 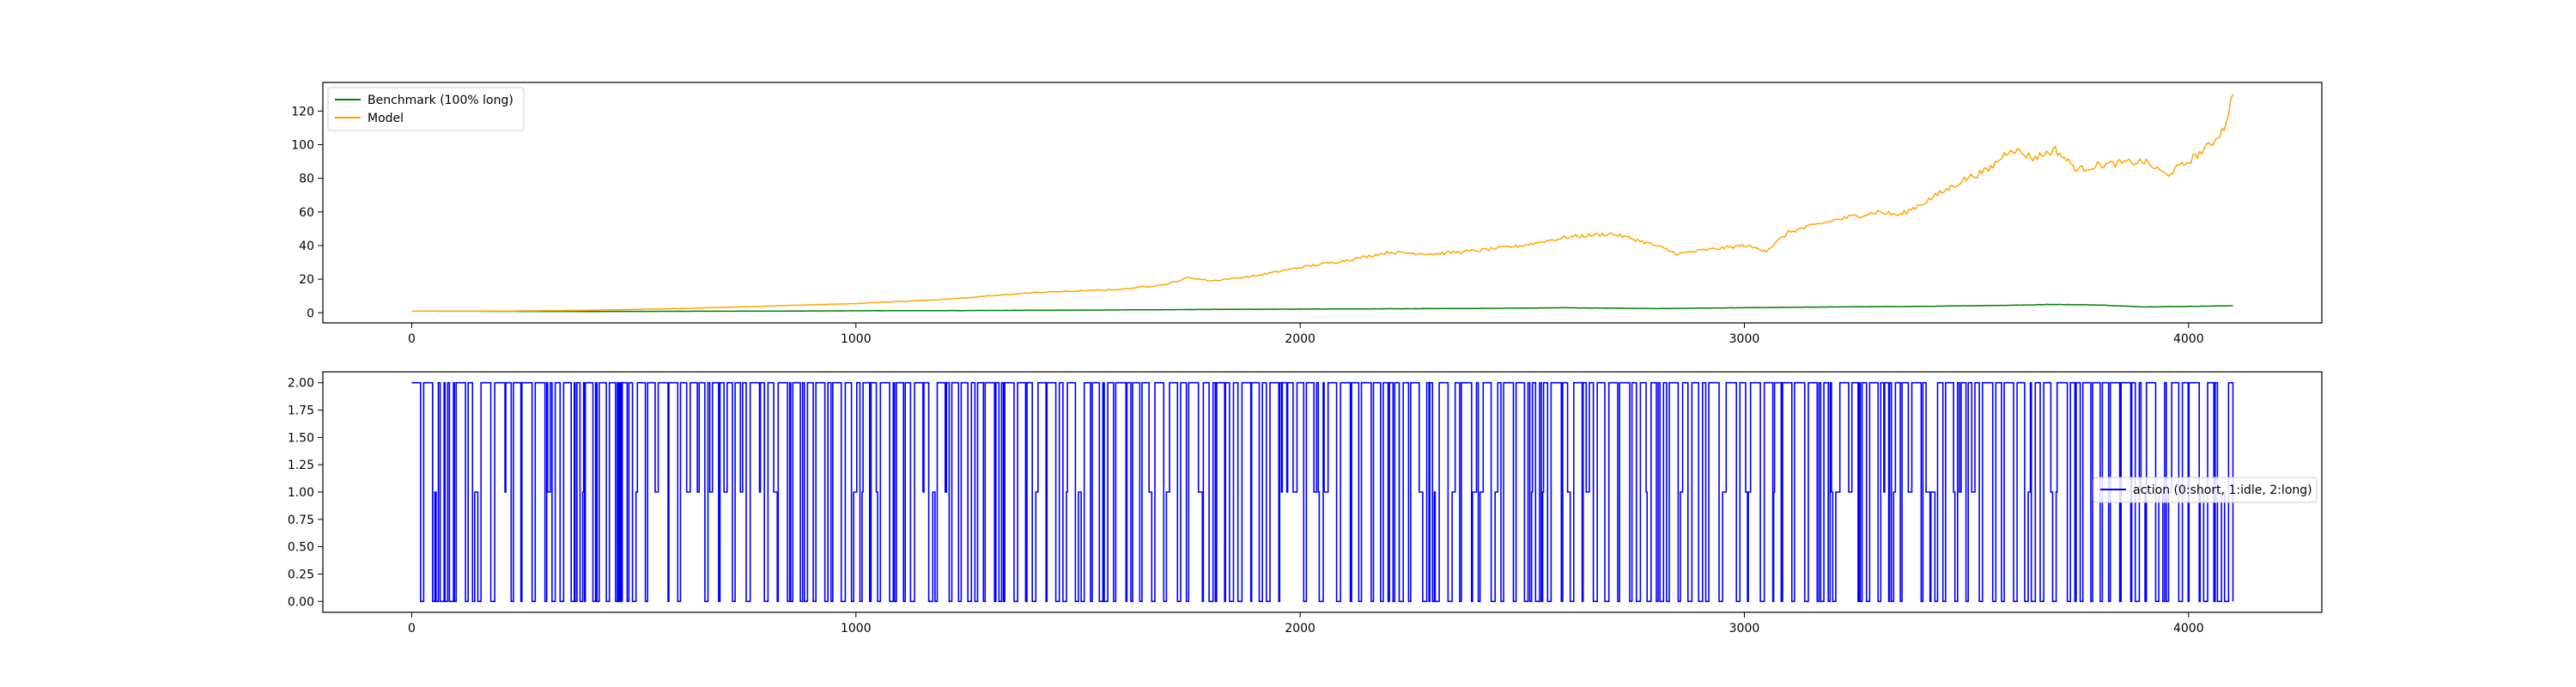 What do you see at coordinates (441, 100) in the screenshot?
I see `legend-label-benchmark: Benchmark (100% long)` at bounding box center [441, 100].